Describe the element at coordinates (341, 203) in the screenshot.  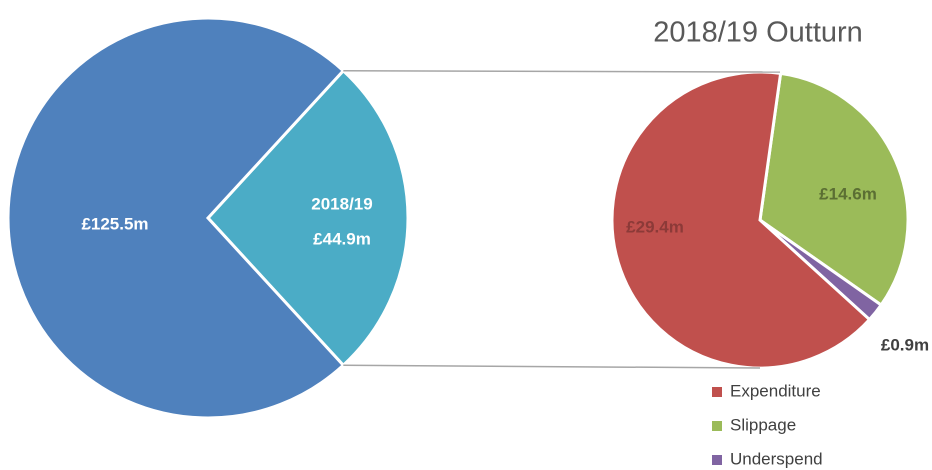
I see `category-label: 2018/19` at that location.